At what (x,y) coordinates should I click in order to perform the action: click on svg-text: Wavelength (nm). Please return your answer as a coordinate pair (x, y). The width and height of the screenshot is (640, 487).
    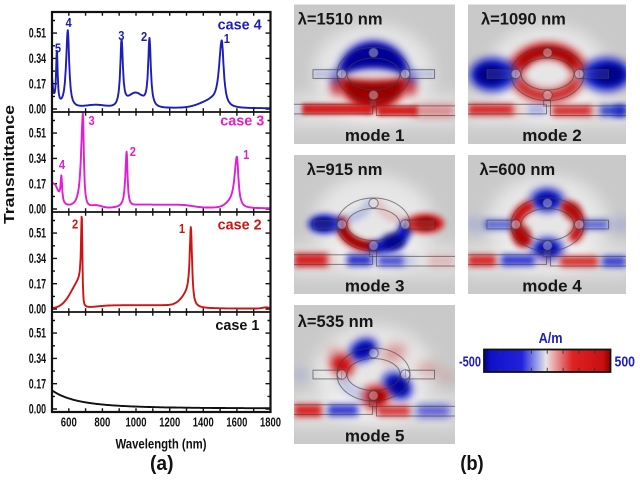
    Looking at the image, I should click on (161, 444).